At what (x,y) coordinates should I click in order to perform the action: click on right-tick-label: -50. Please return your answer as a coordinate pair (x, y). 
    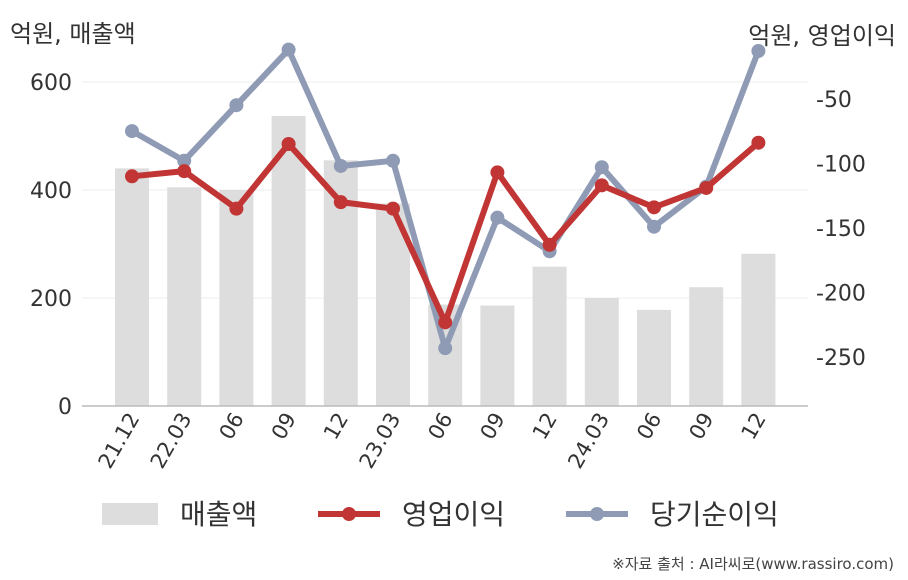
    Looking at the image, I should click on (834, 100).